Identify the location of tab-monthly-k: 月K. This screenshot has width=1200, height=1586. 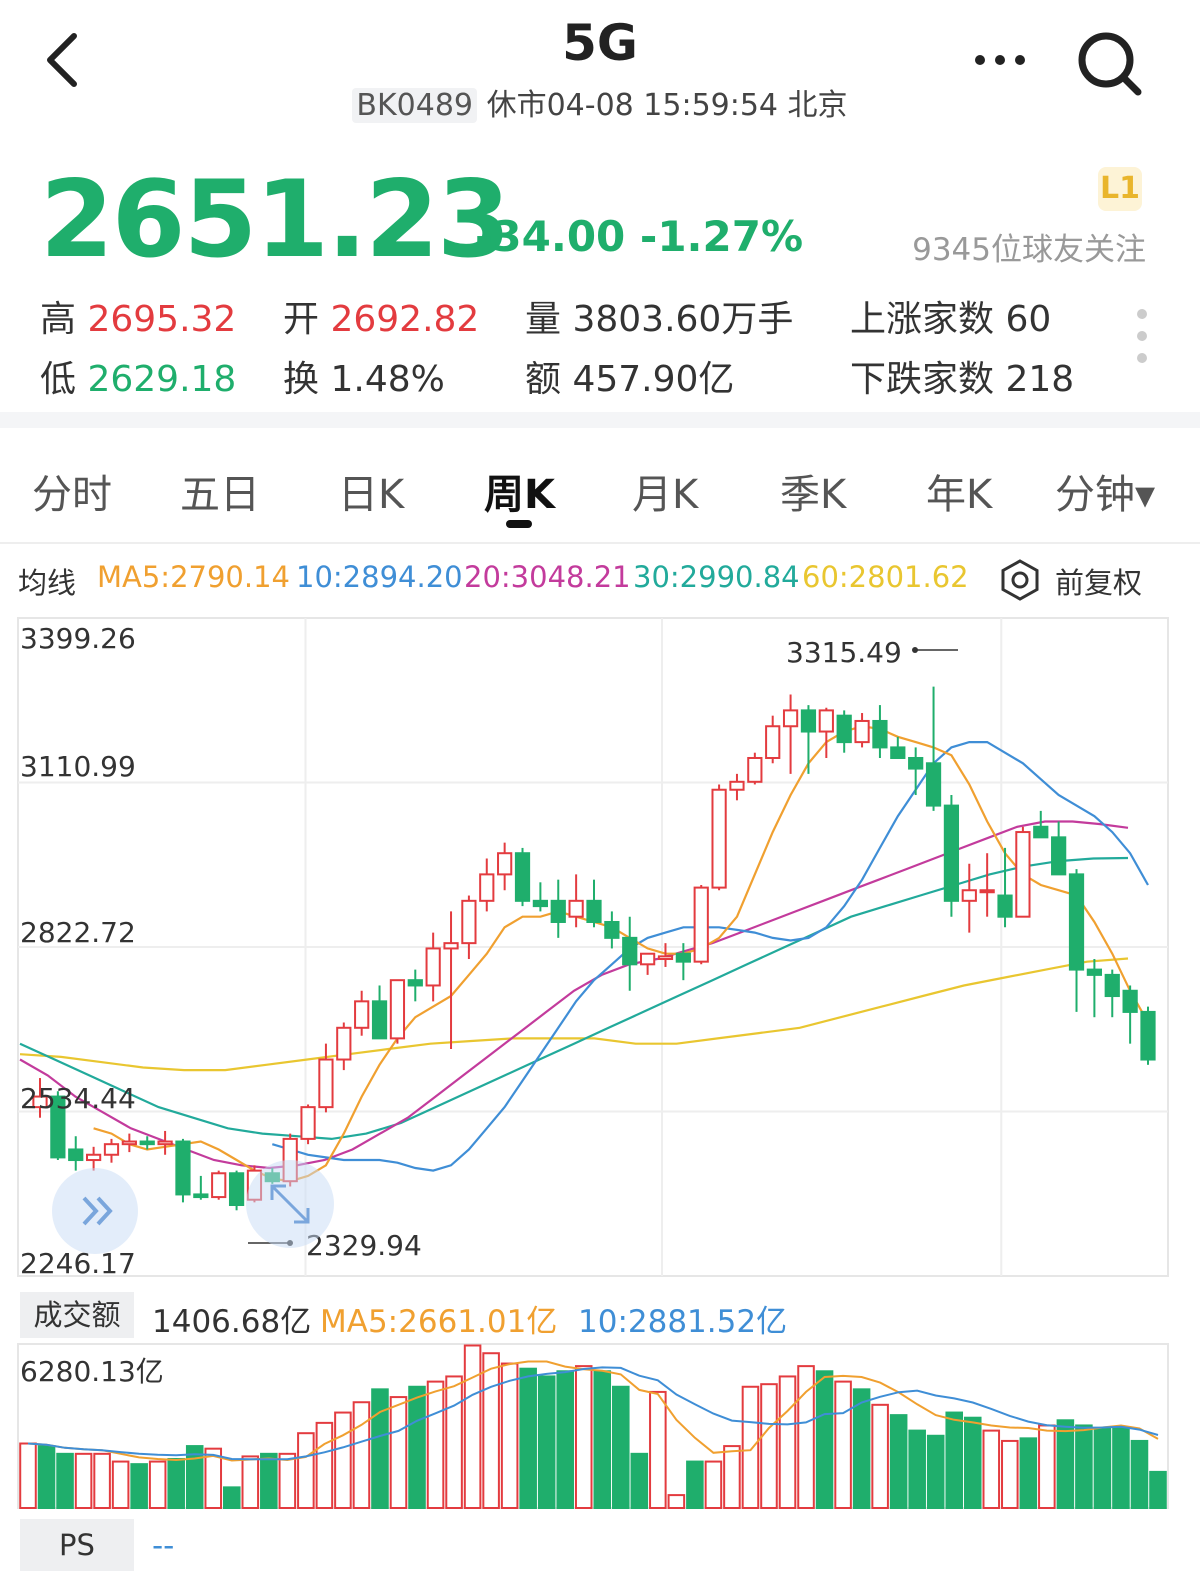
(665, 495).